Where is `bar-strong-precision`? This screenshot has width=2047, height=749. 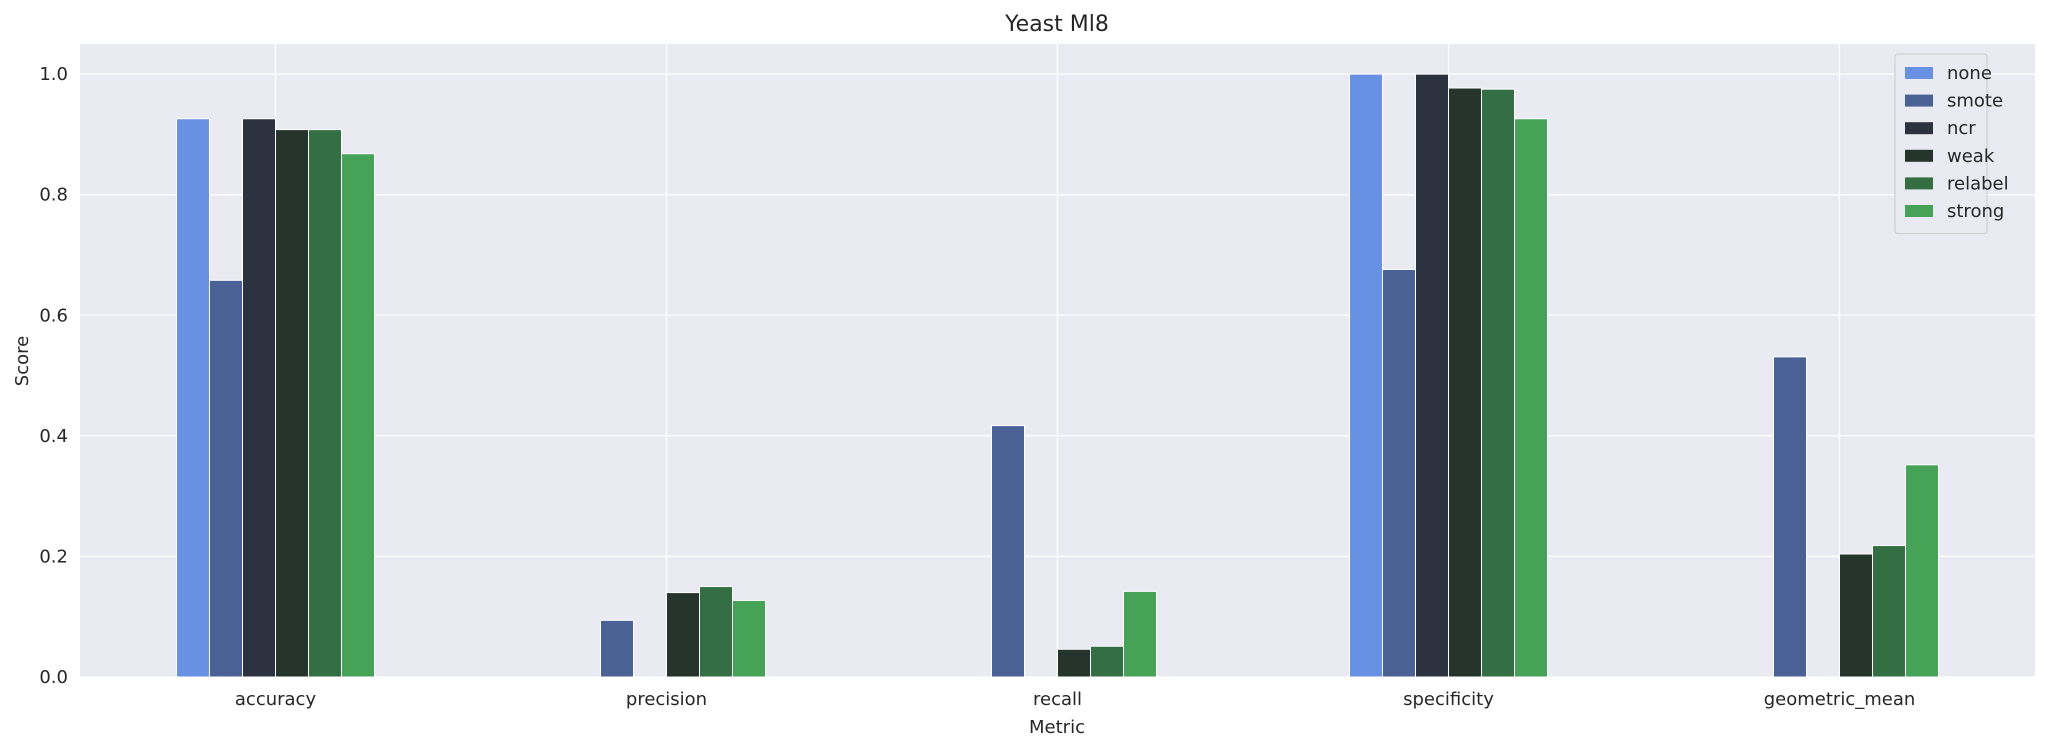
bar-strong-precision is located at coordinates (749, 638).